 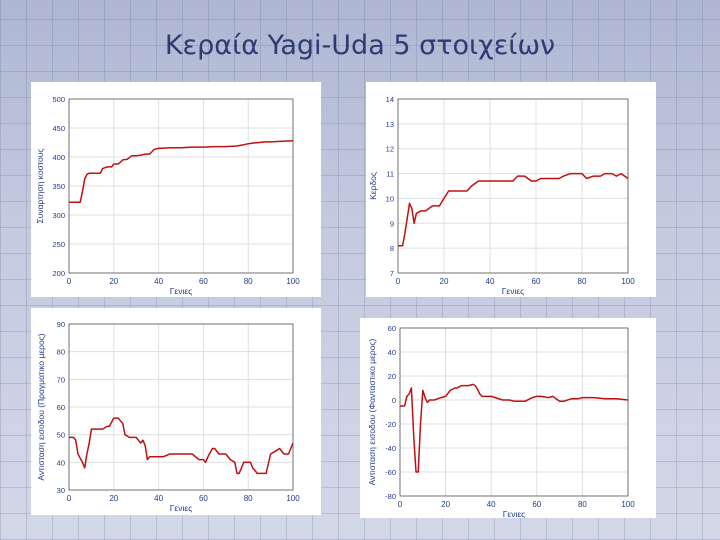 I want to click on y-tick-label: 90, so click(x=61, y=324).